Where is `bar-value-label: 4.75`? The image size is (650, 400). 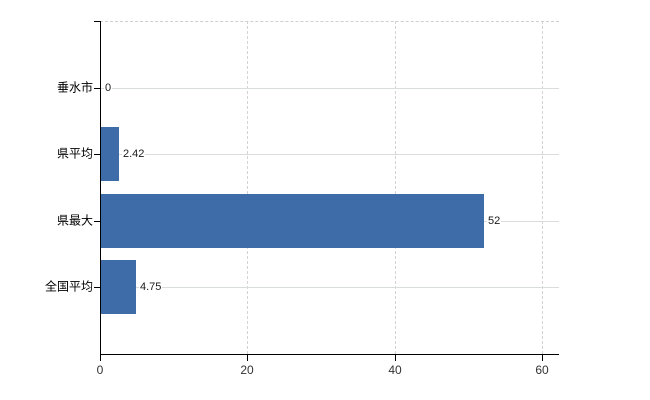
bar-value-label: 4.75 is located at coordinates (151, 287).